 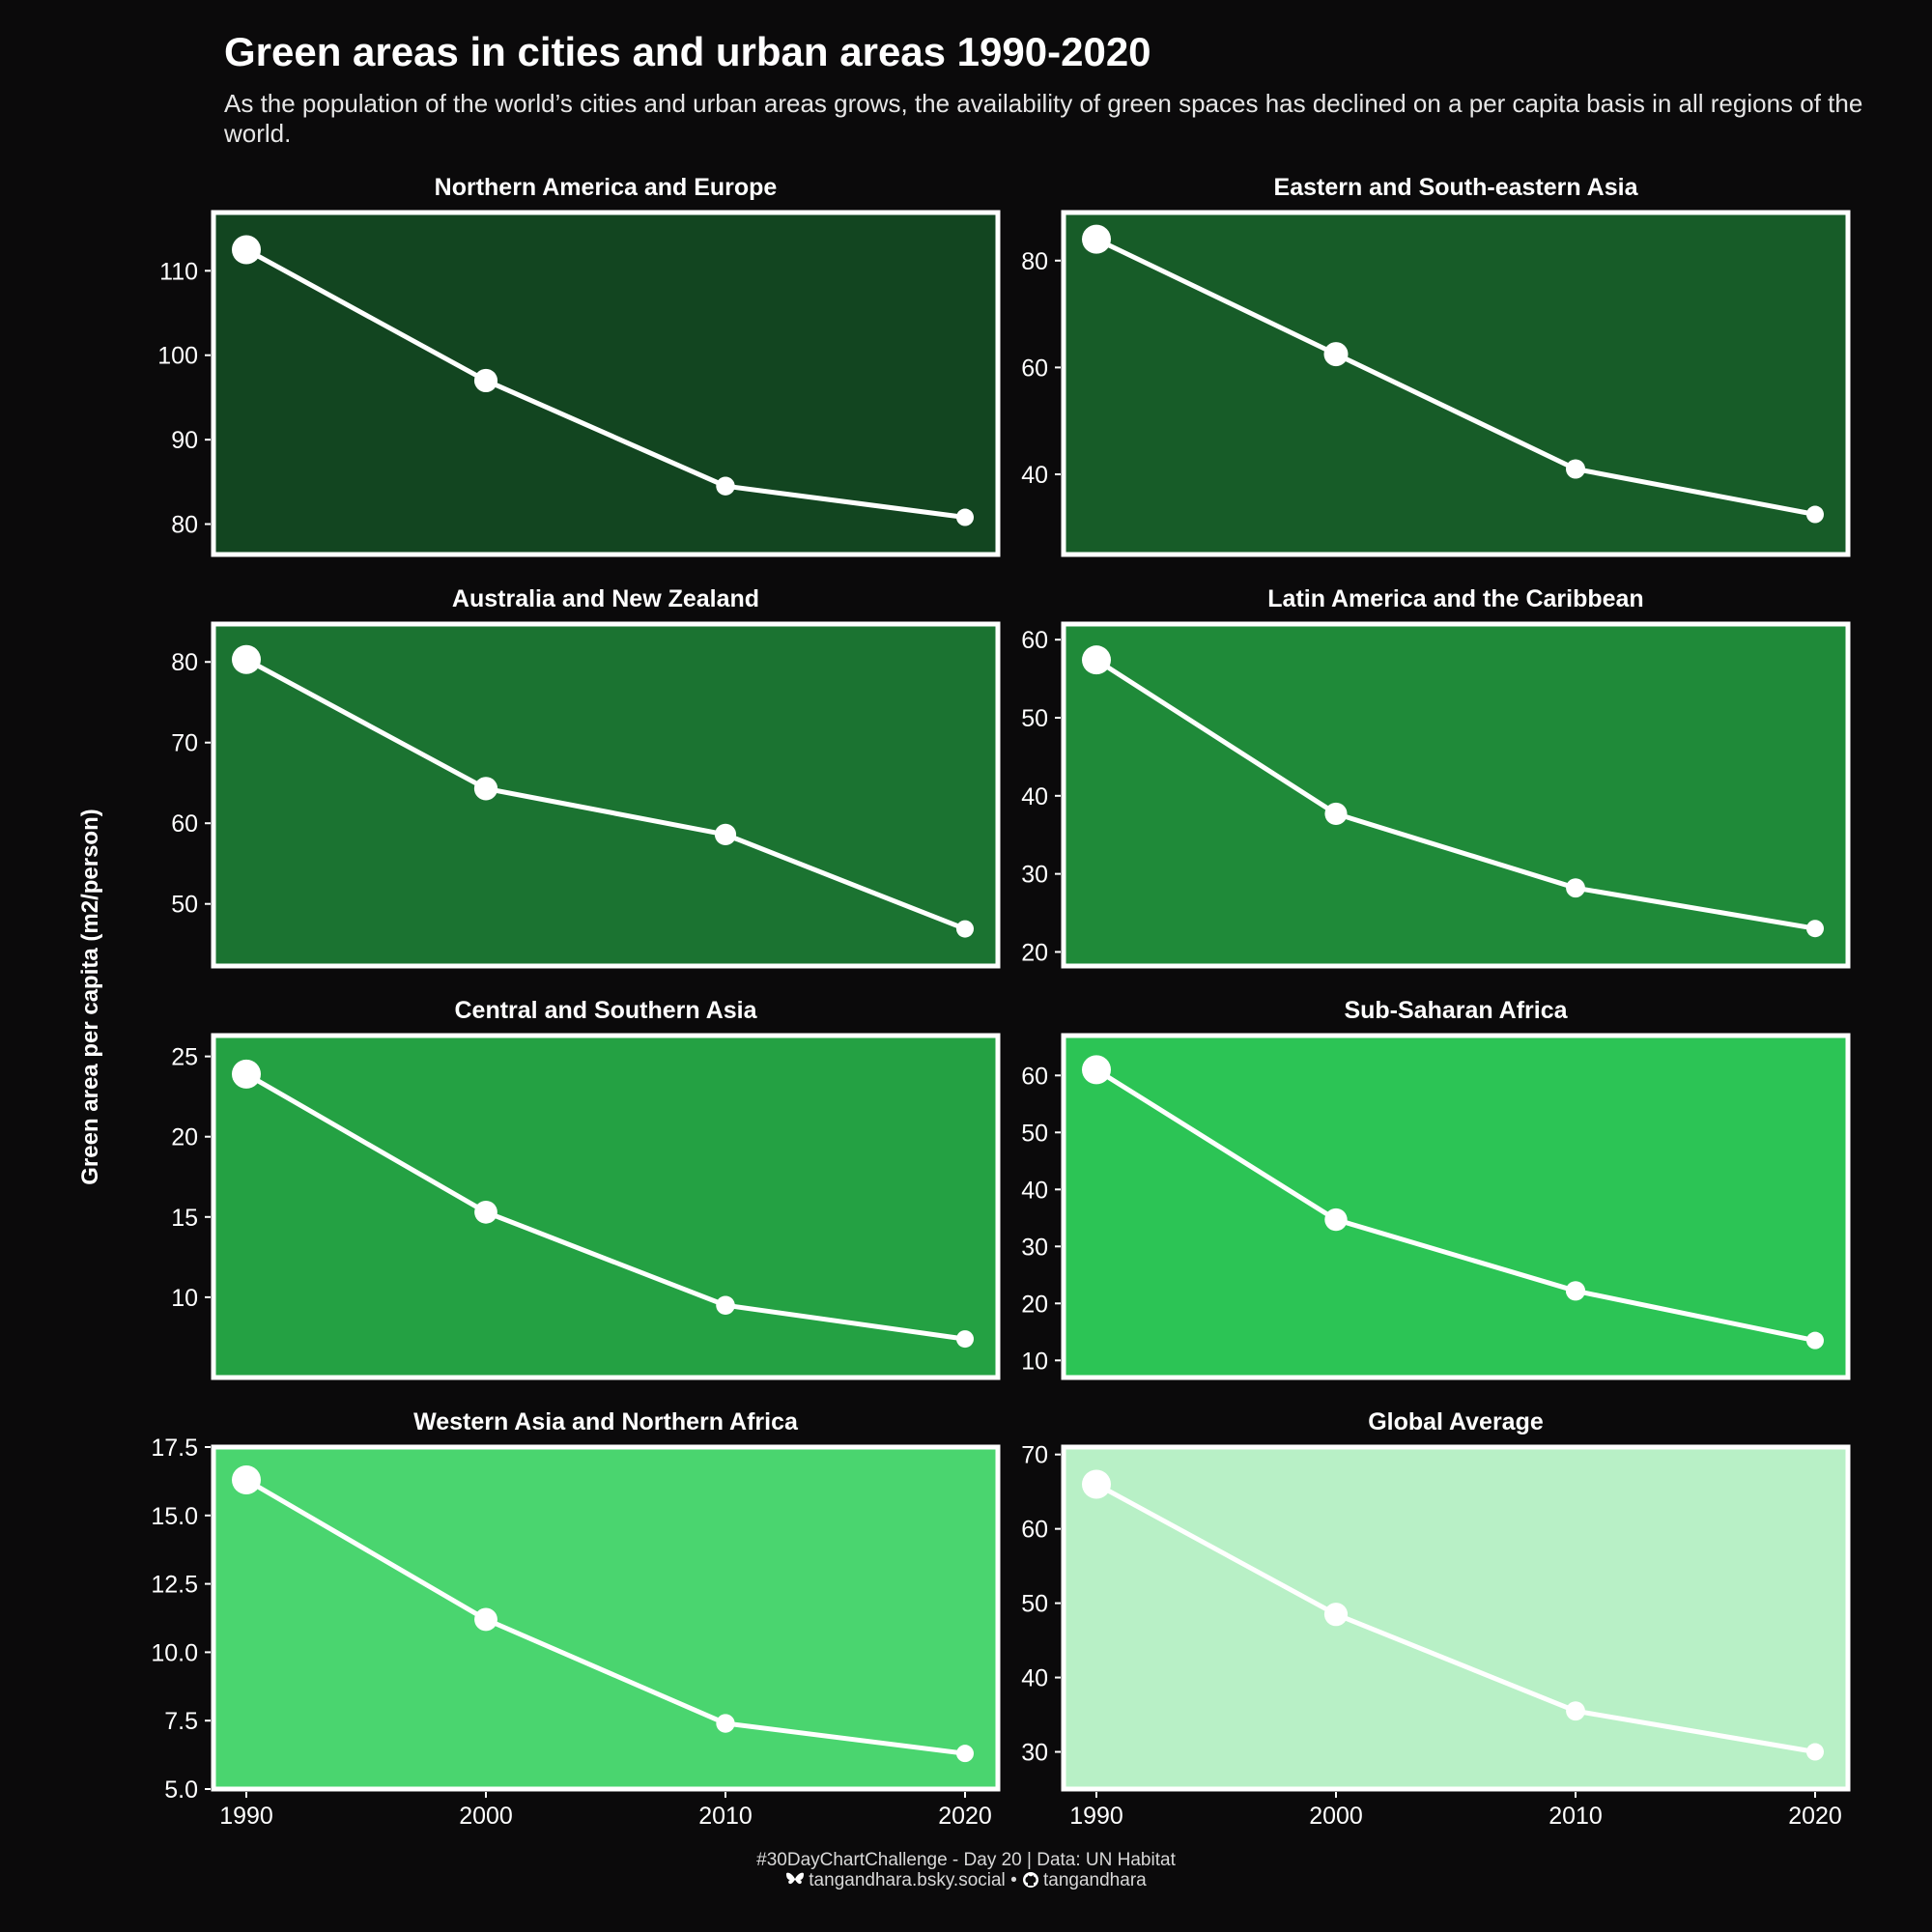 What do you see at coordinates (184, 1218) in the screenshot?
I see `y-tick-label: 15` at bounding box center [184, 1218].